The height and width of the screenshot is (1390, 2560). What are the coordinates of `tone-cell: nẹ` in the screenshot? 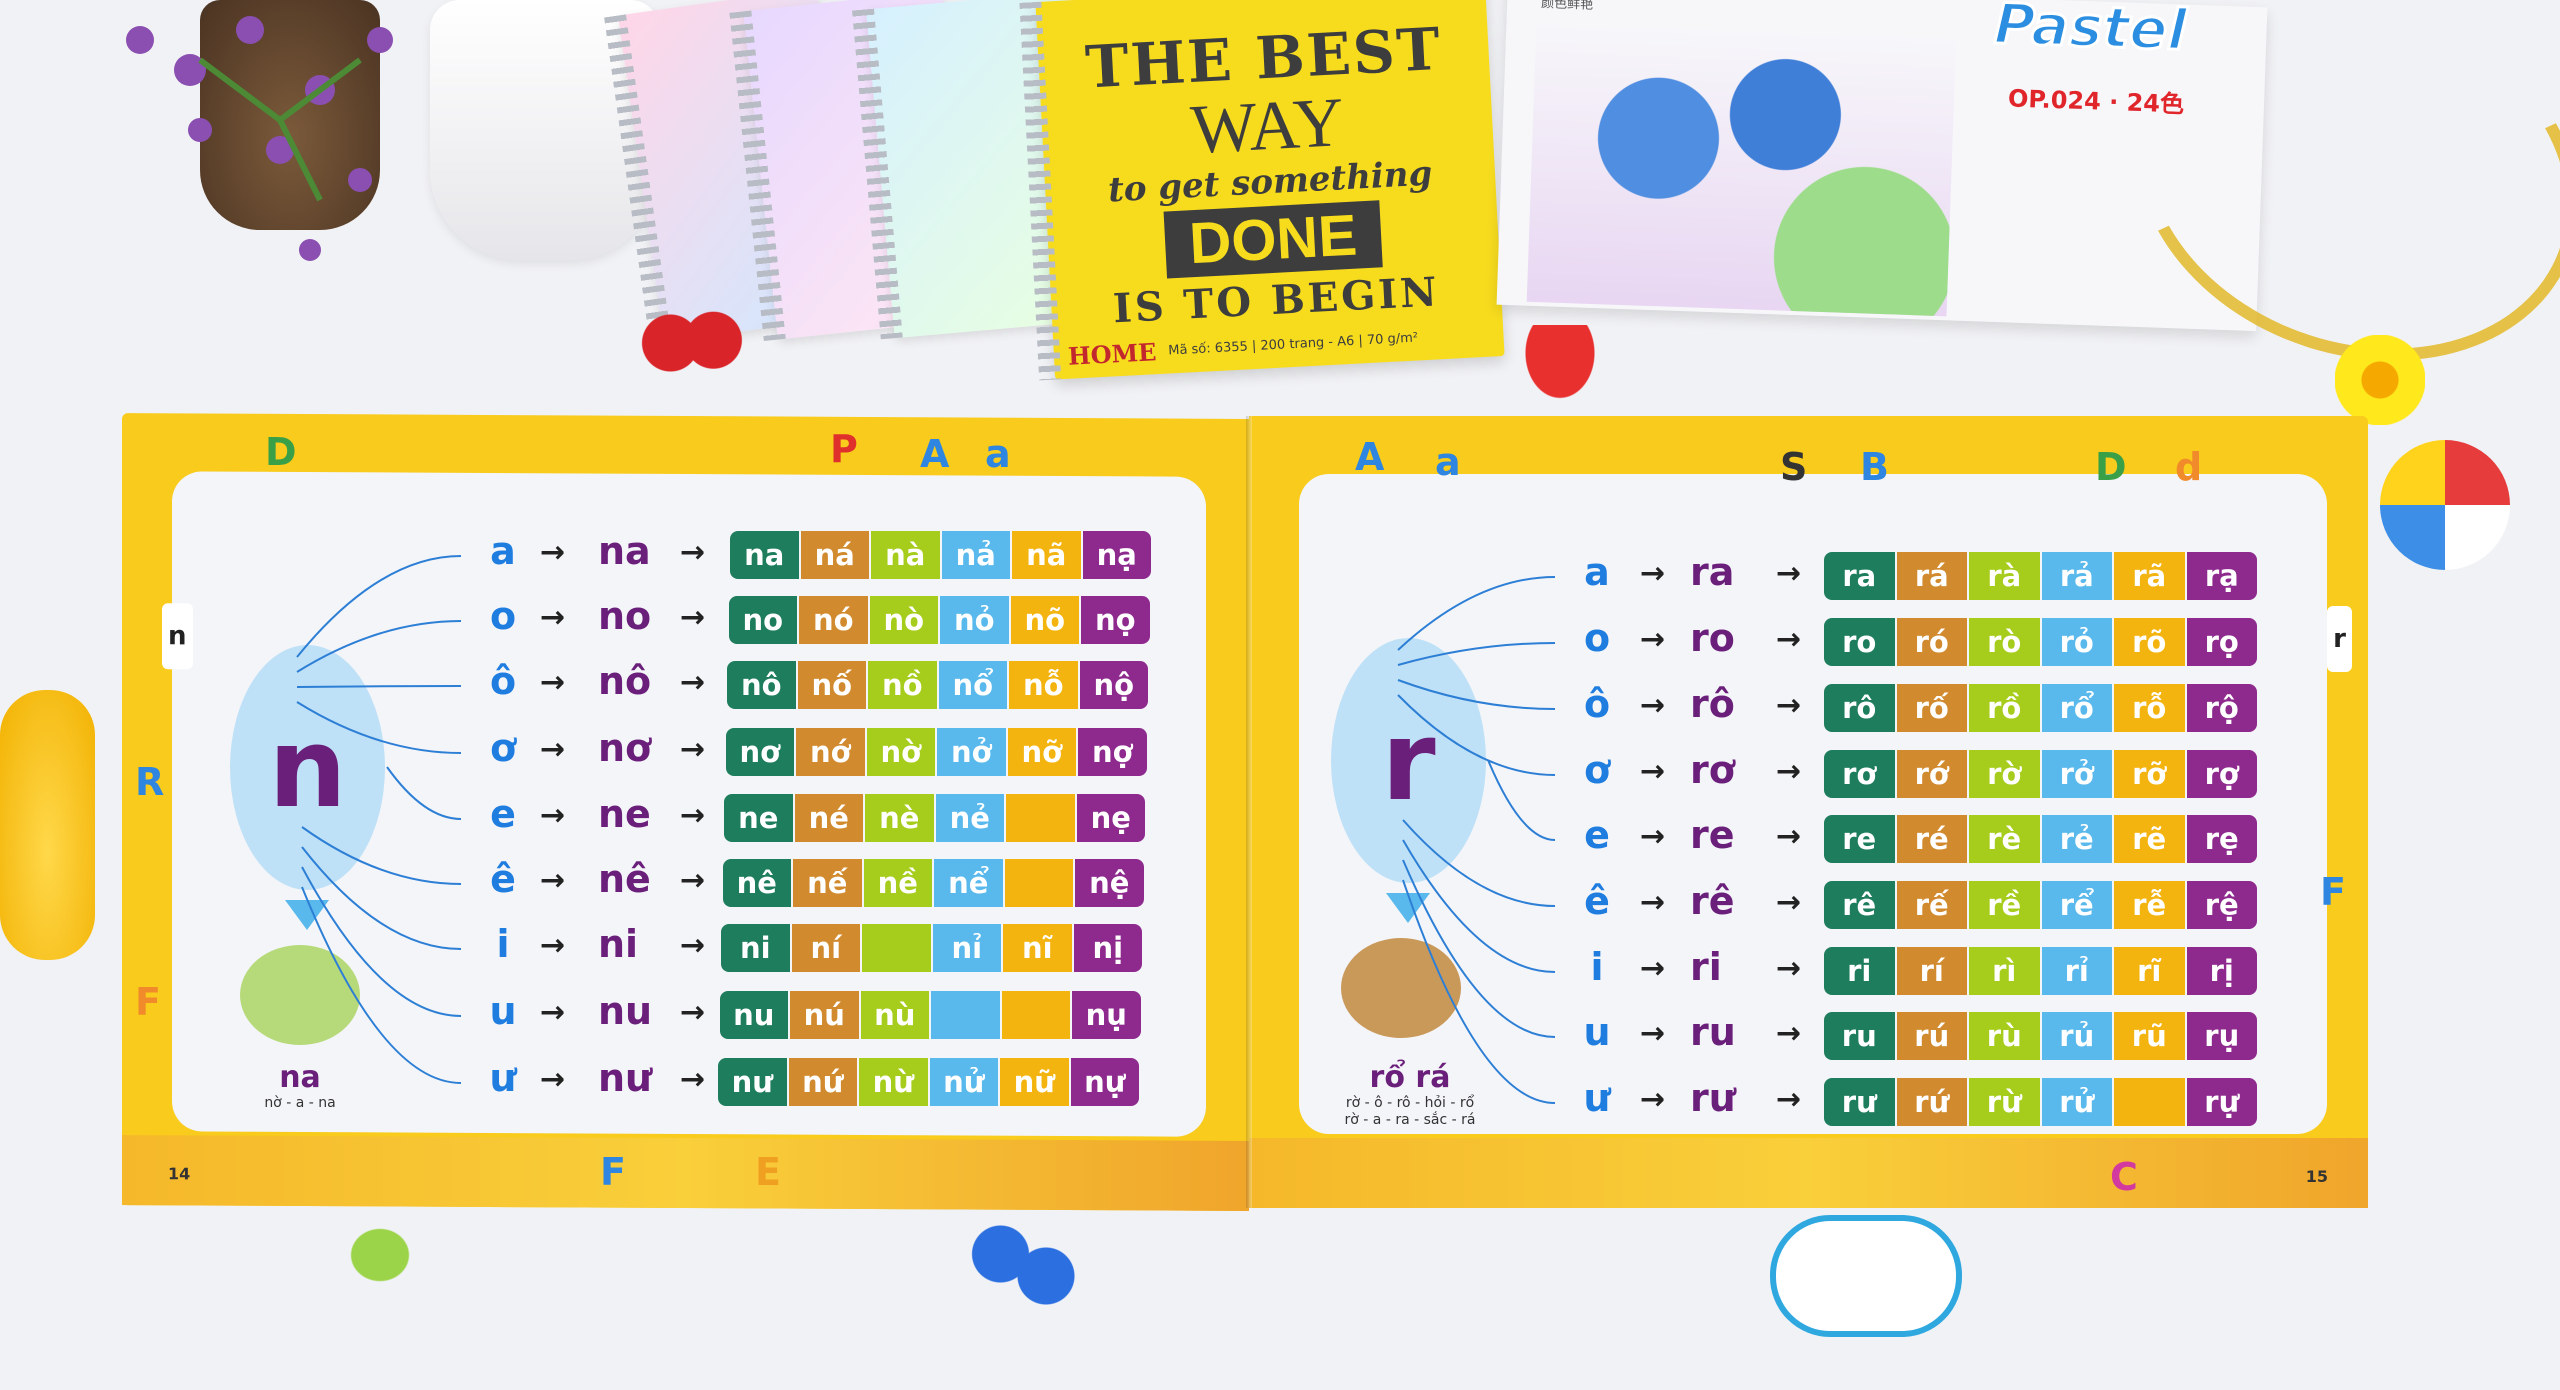 It's located at (1110, 818).